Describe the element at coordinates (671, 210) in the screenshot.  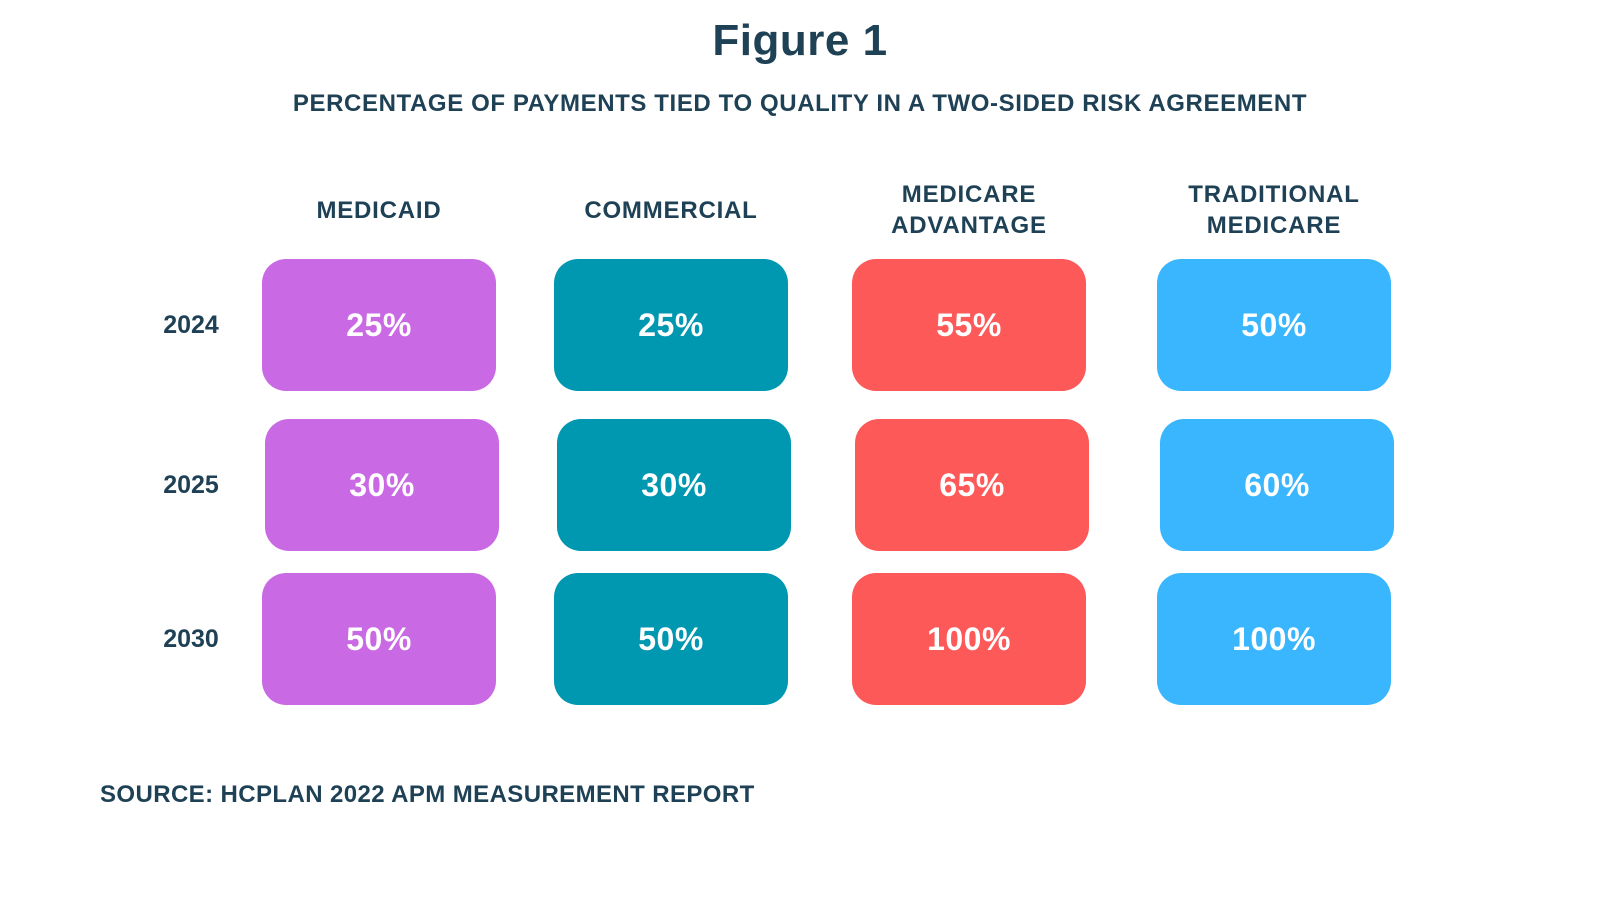
I see `column-header: COMMERCIAL` at that location.